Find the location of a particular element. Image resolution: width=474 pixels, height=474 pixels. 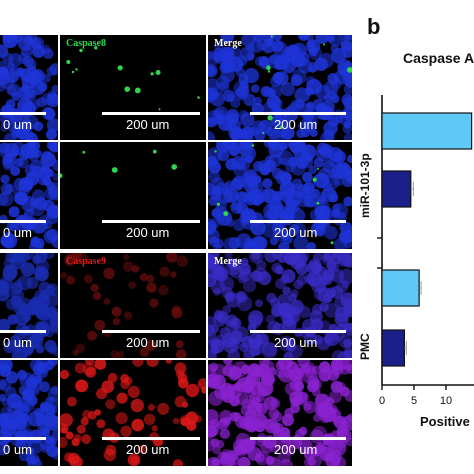

tile-label-caspase9: Caspase9 is located at coordinates (86, 261).